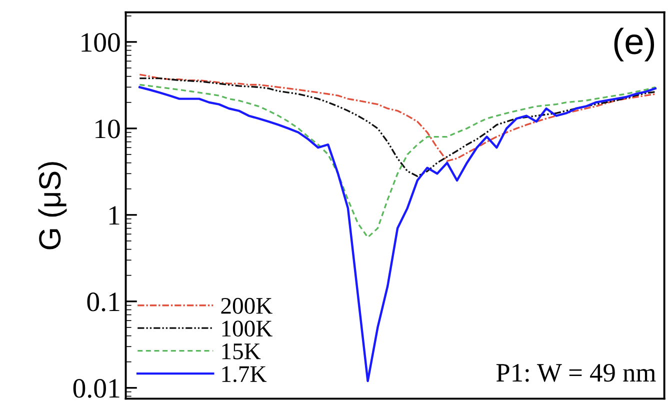 This screenshot has height=411, width=669. What do you see at coordinates (108, 129) in the screenshot?
I see `y-tick-label: 10` at bounding box center [108, 129].